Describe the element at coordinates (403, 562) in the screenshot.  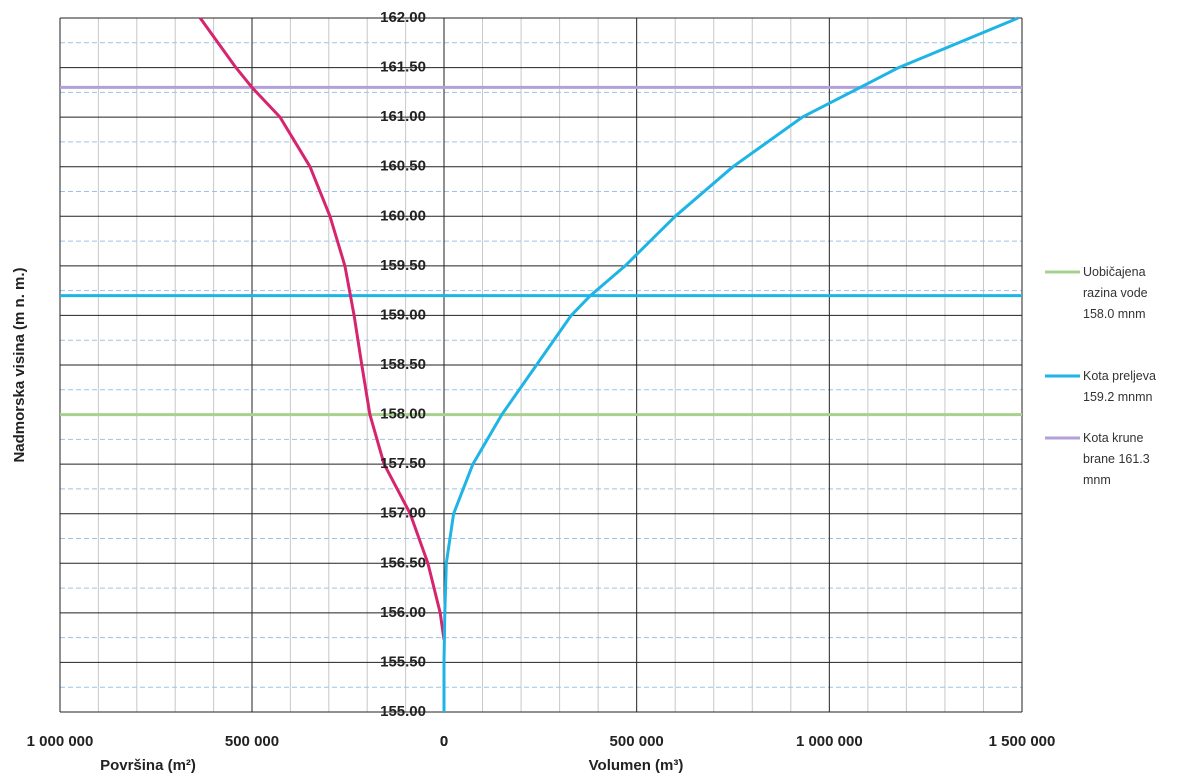
I see `y-tick-label: 156.50` at that location.